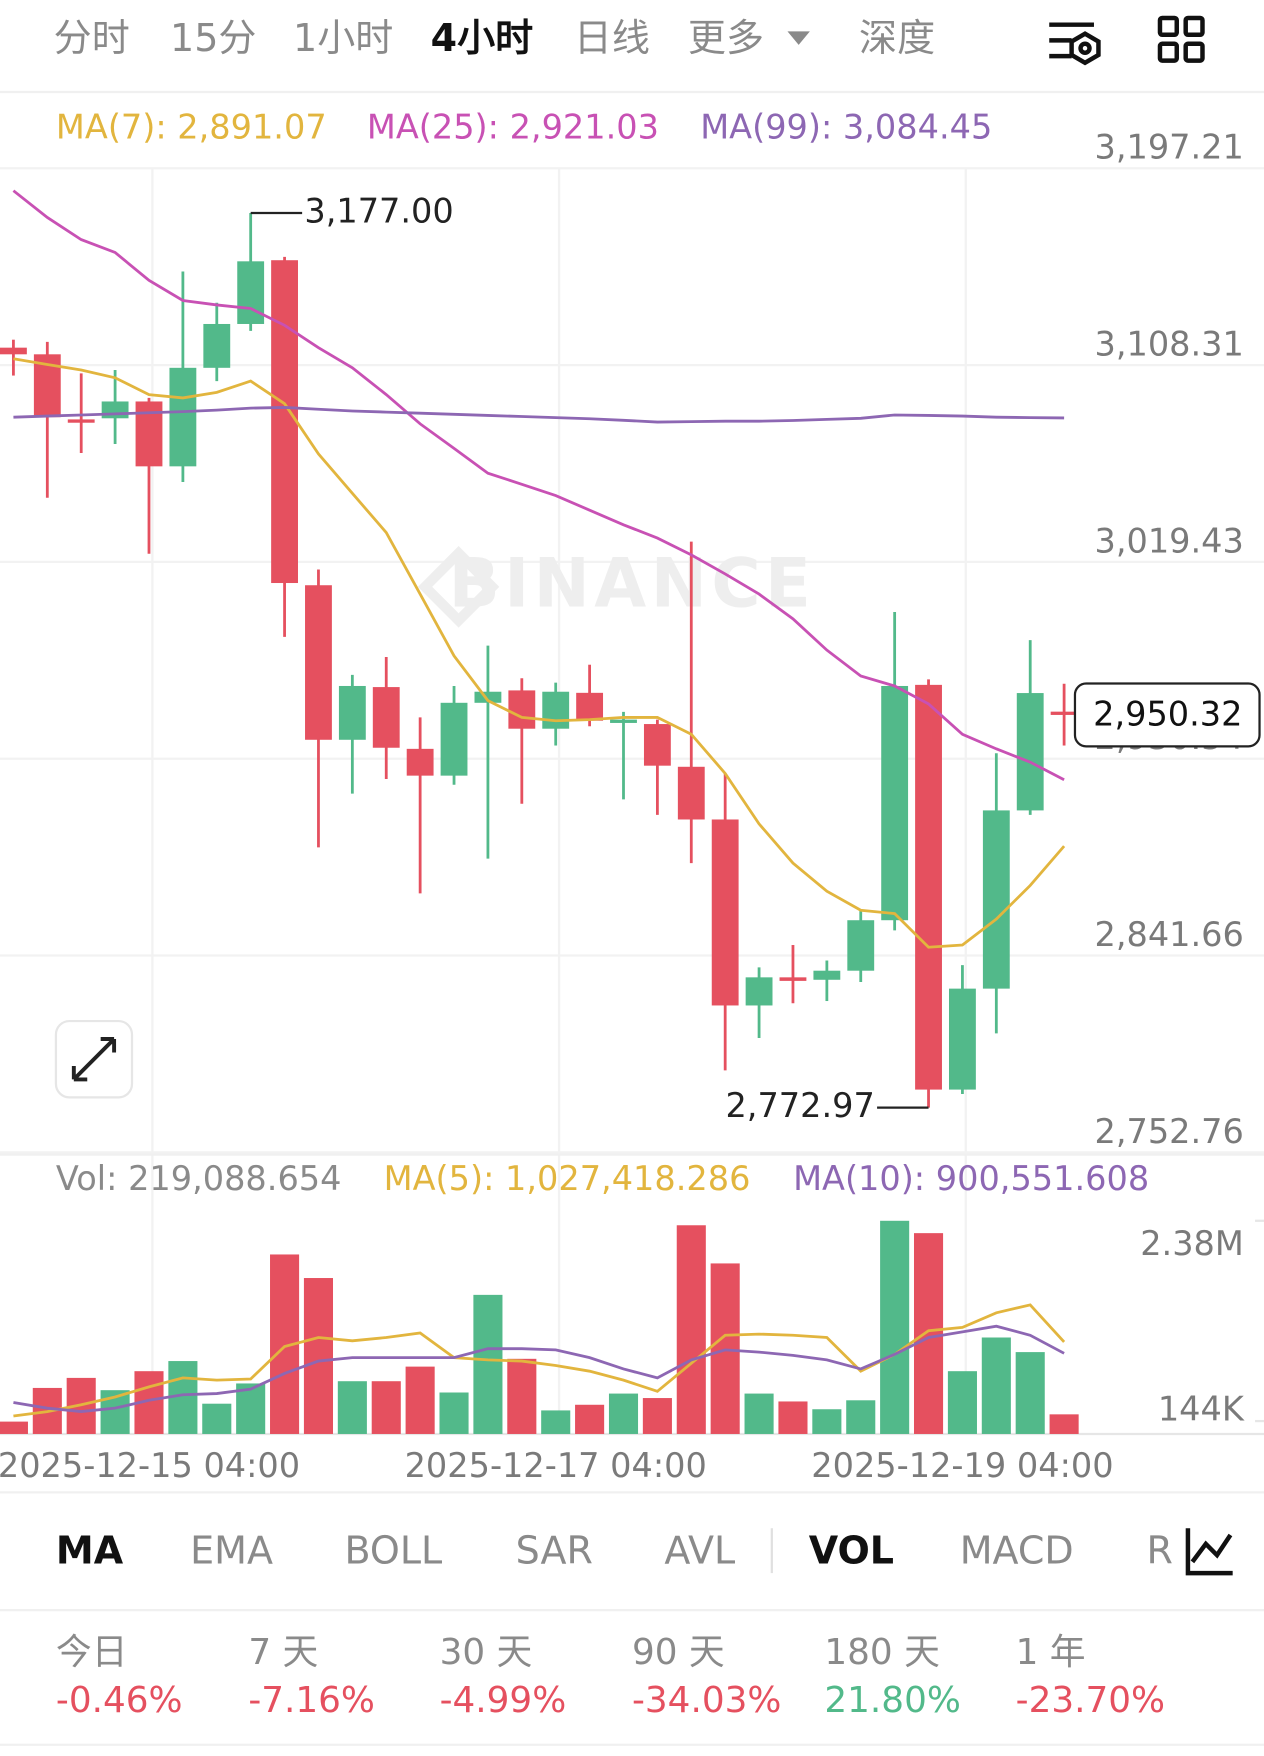 This screenshot has height=1756, width=1264. I want to click on timeframe-tab: 更多, so click(726, 38).